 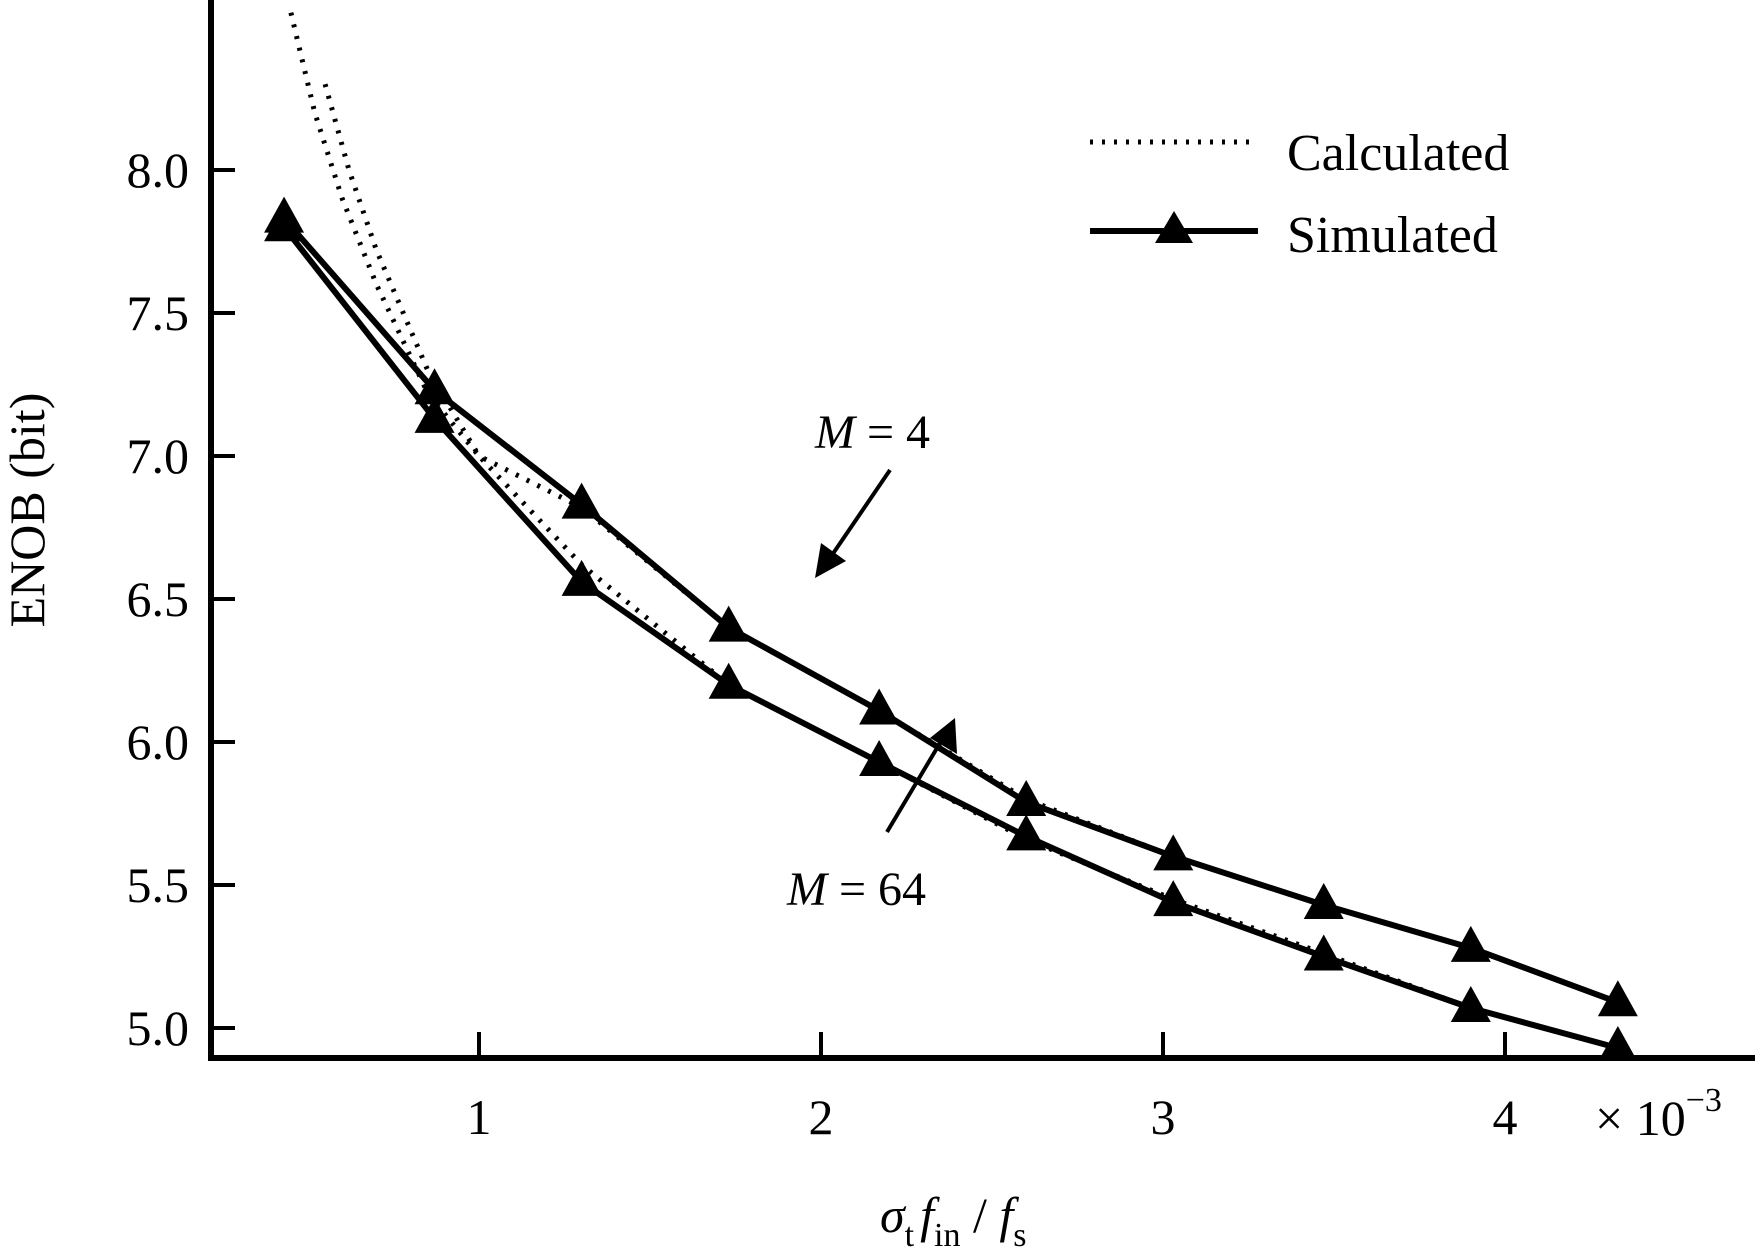 I want to click on x-tick-label: 3, so click(x=1163, y=1117).